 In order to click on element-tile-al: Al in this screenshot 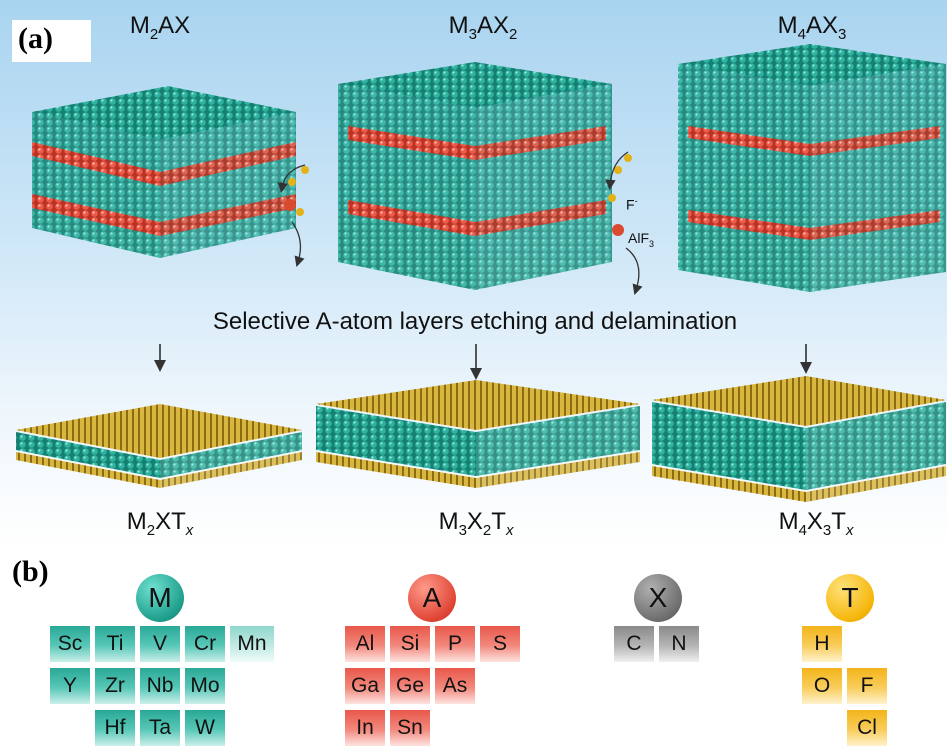, I will do `click(365, 644)`.